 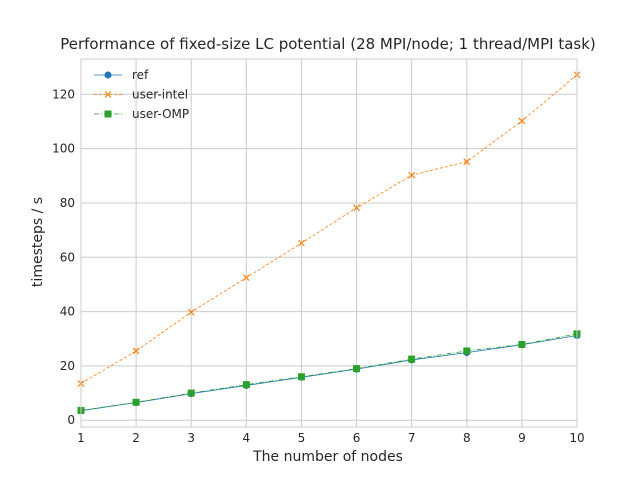 What do you see at coordinates (160, 114) in the screenshot?
I see `legend-label: user-OMP` at bounding box center [160, 114].